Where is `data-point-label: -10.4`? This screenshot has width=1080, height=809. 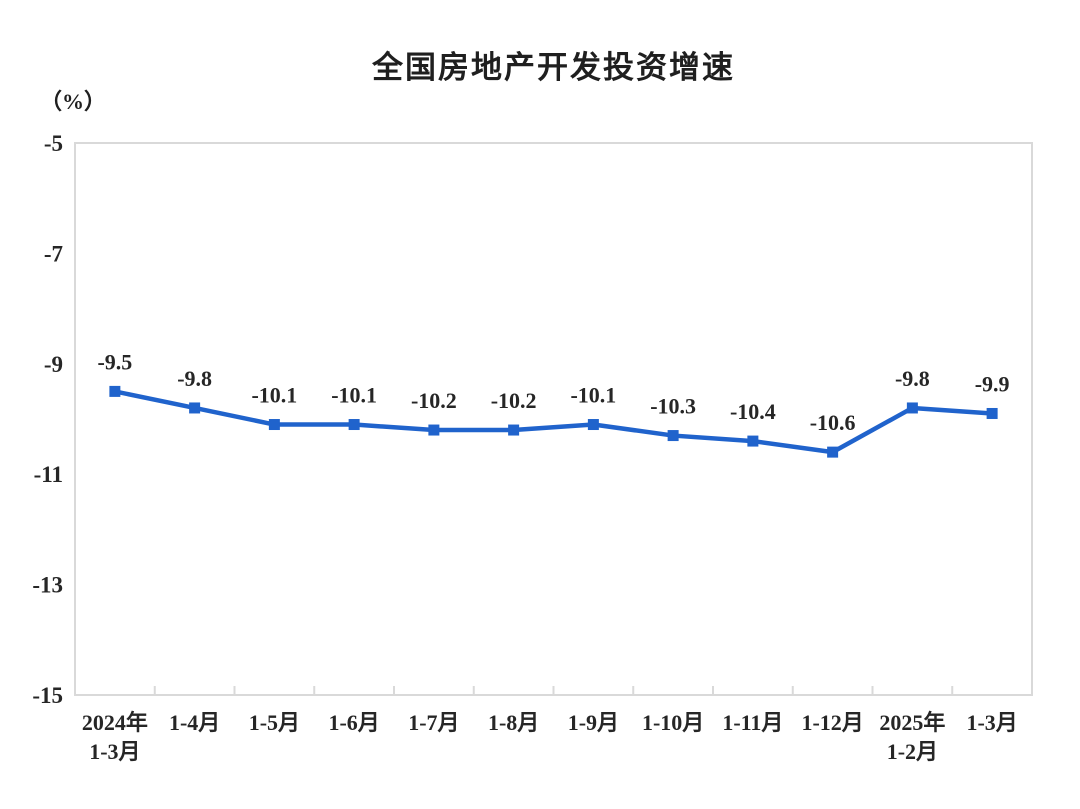
data-point-label: -10.4 is located at coordinates (753, 411).